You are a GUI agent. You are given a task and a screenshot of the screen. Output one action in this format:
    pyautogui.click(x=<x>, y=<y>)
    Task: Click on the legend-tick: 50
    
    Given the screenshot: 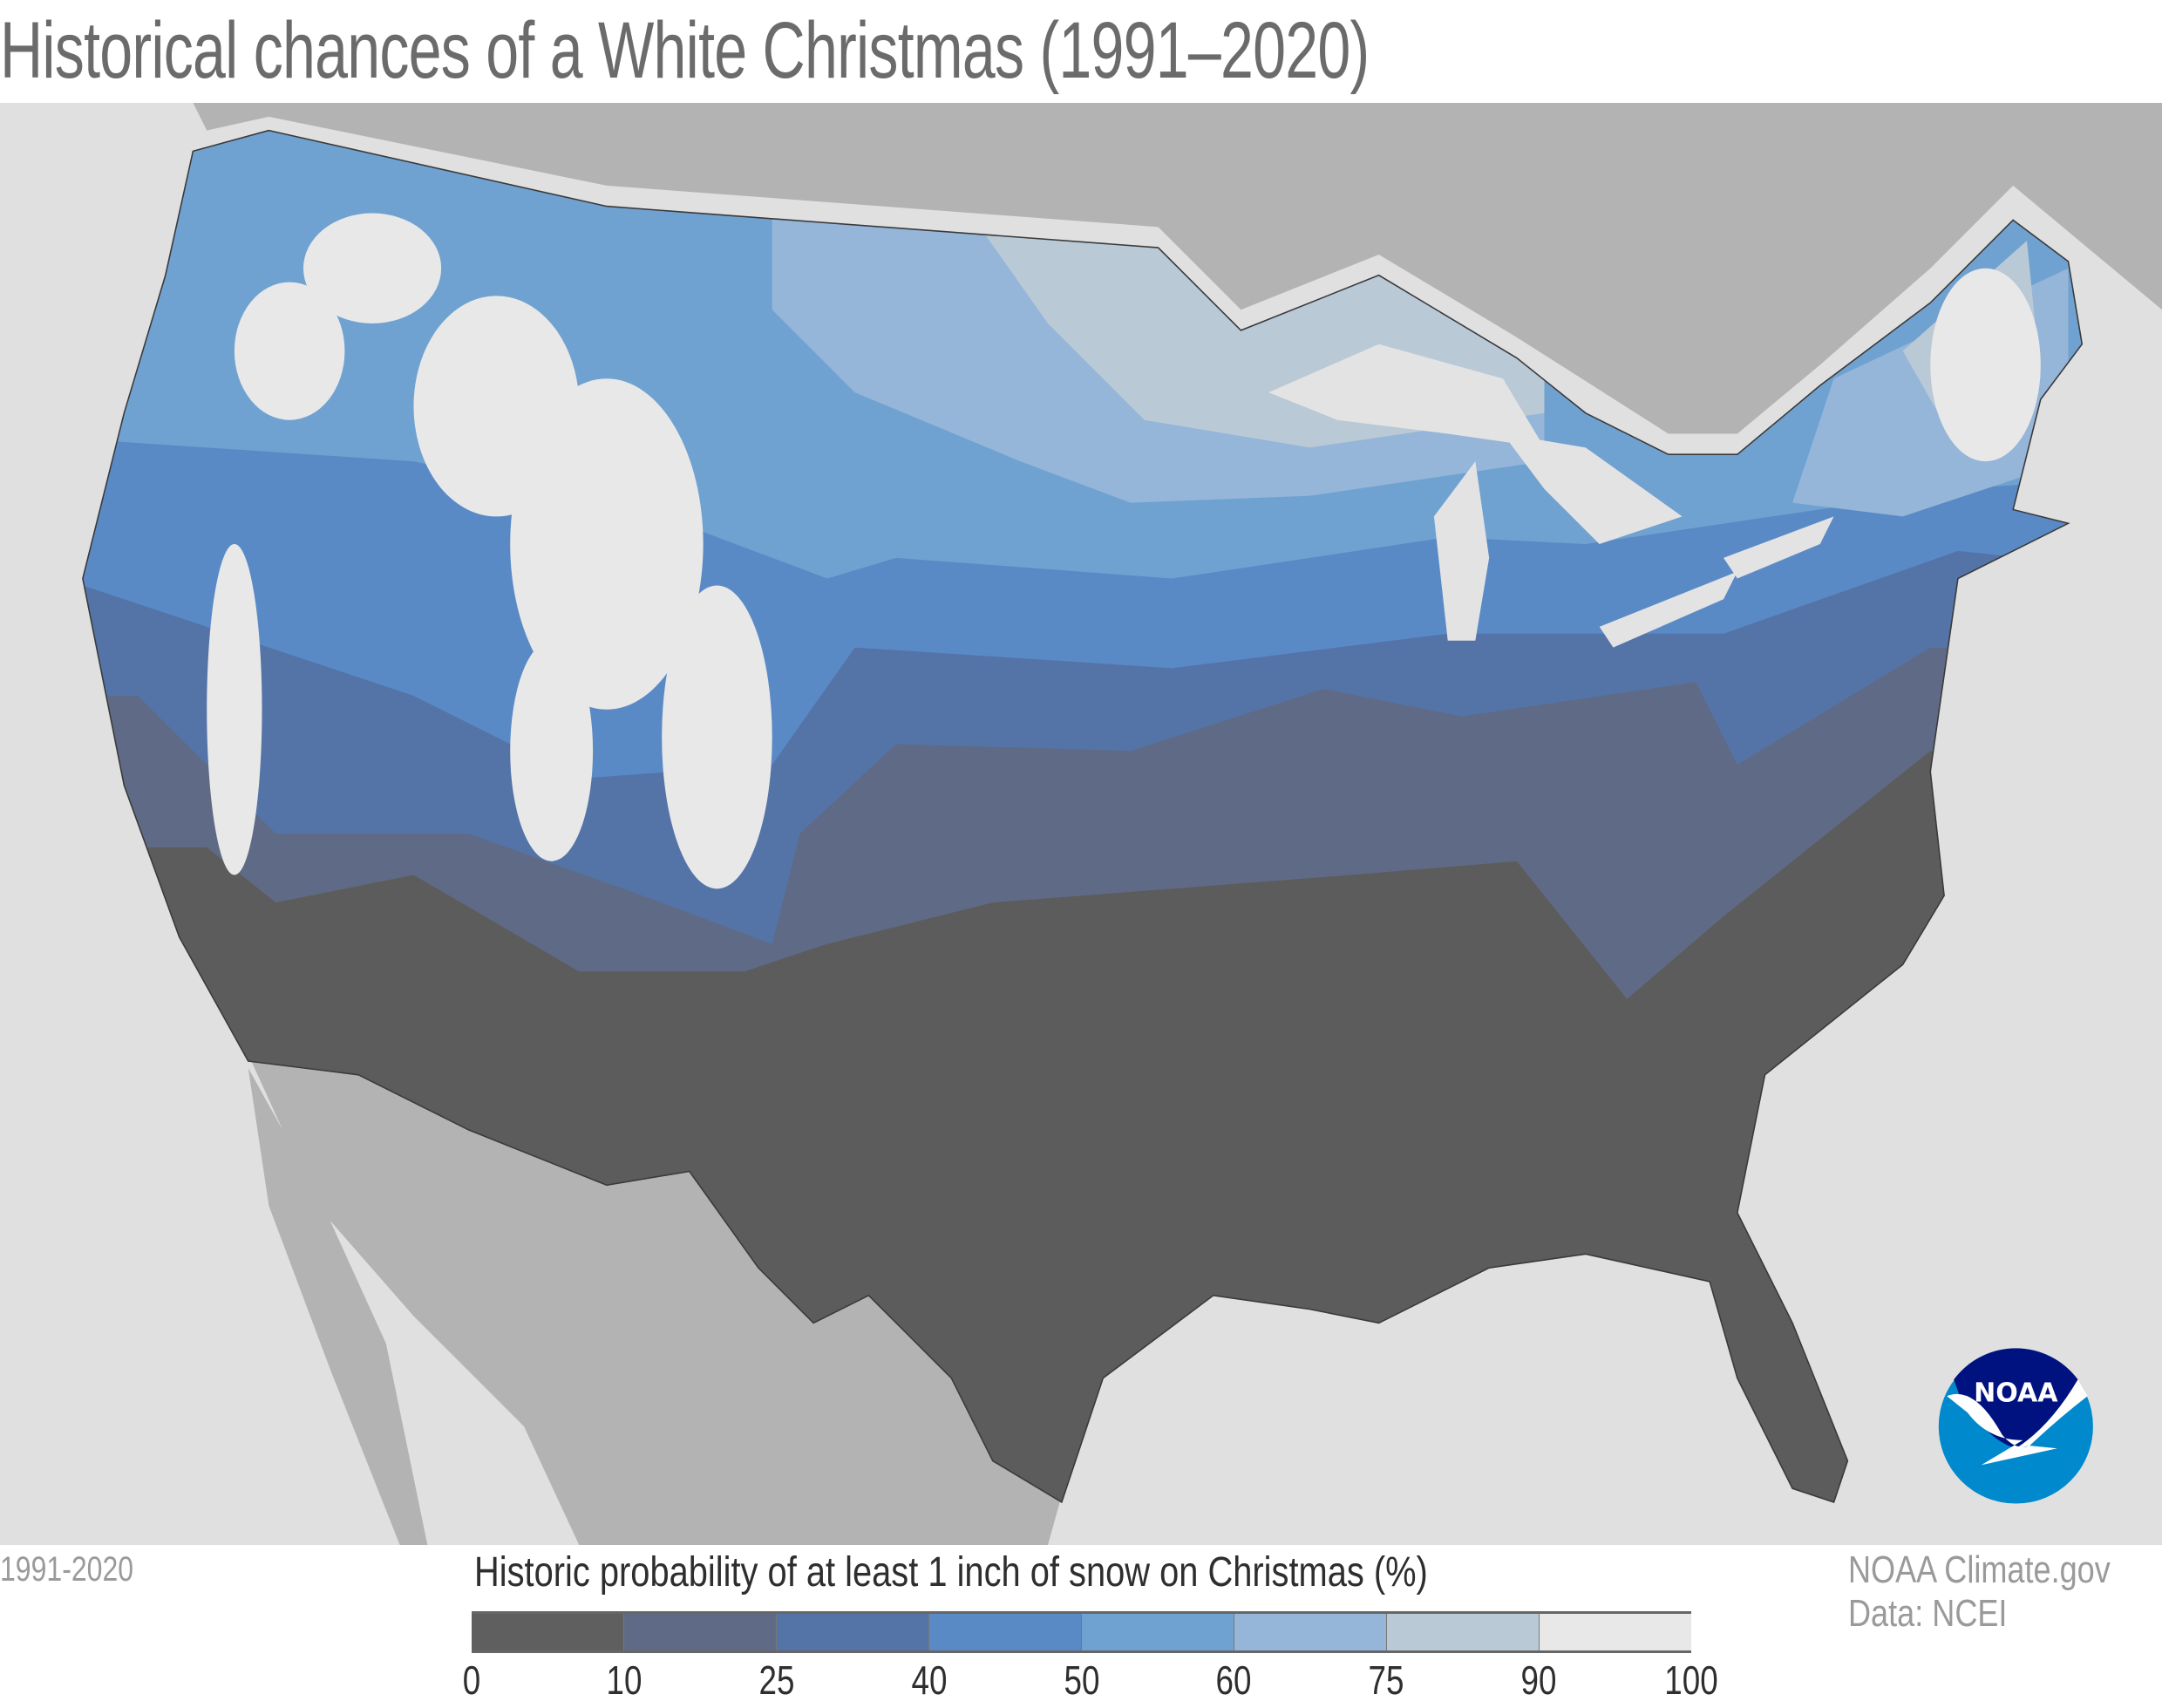 What is the action you would take?
    pyautogui.click(x=1082, y=1680)
    